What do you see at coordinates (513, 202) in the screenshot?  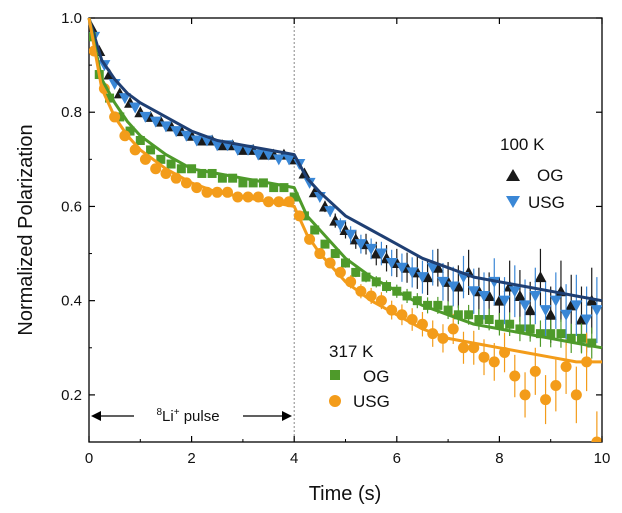 I see `legend-100k-usg-marker` at bounding box center [513, 202].